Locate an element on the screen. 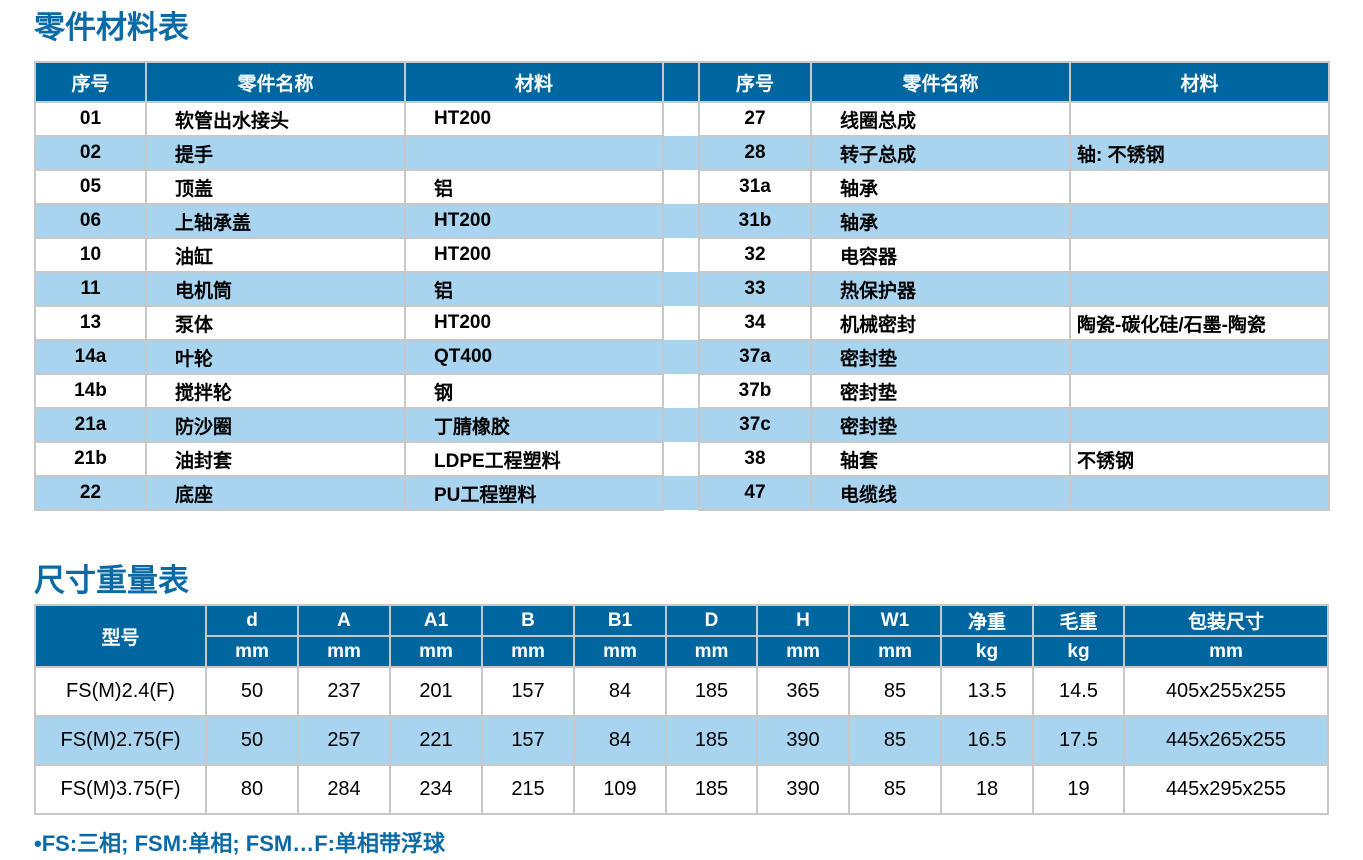 The height and width of the screenshot is (860, 1363). size-value: 215 is located at coordinates (528, 789).